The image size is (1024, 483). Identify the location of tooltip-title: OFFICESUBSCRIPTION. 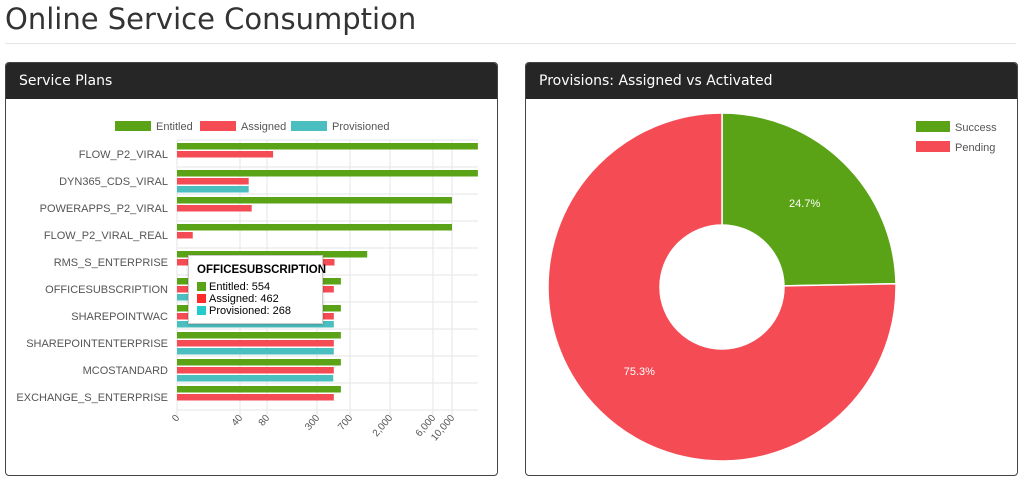
(262, 270).